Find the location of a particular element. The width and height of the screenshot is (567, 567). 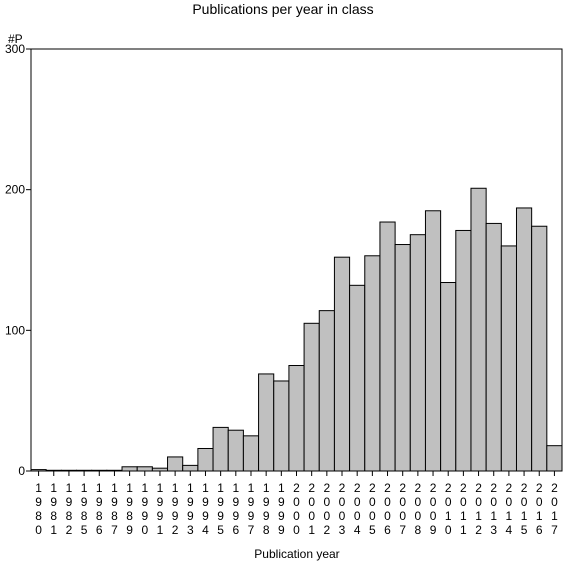

bar-2011 is located at coordinates (463, 350).